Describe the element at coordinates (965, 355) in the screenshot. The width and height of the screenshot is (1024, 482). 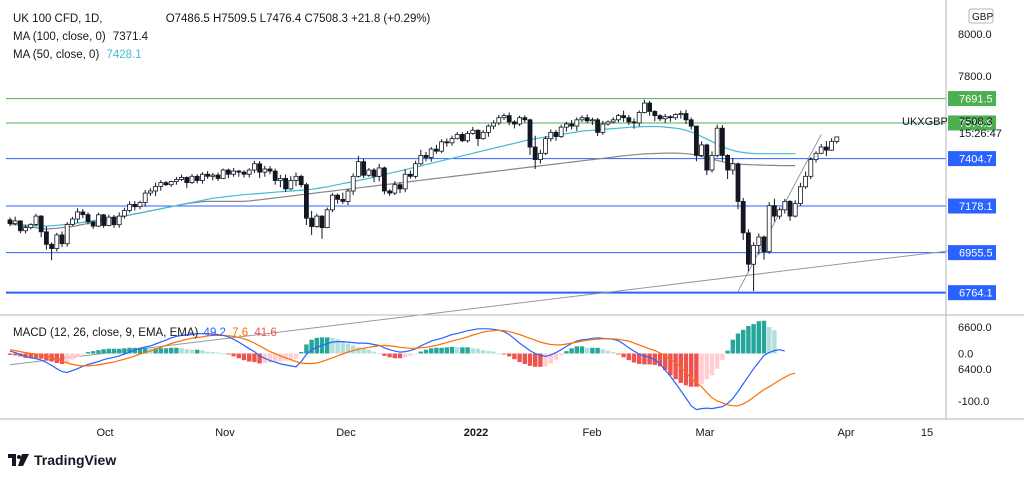
I see `macd-tick-label: 0.0` at that location.